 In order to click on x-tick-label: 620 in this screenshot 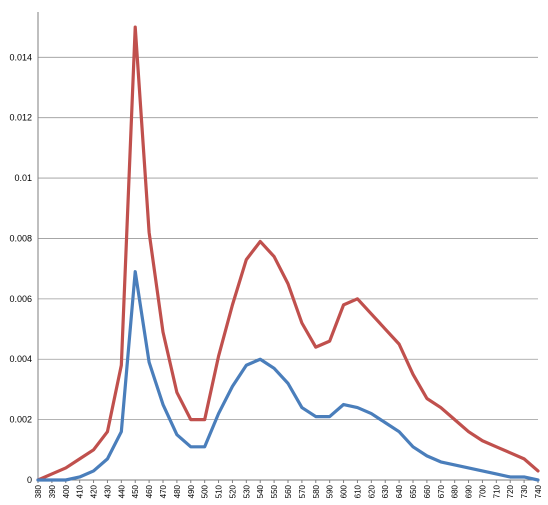, I will do `click(371, 491)`.